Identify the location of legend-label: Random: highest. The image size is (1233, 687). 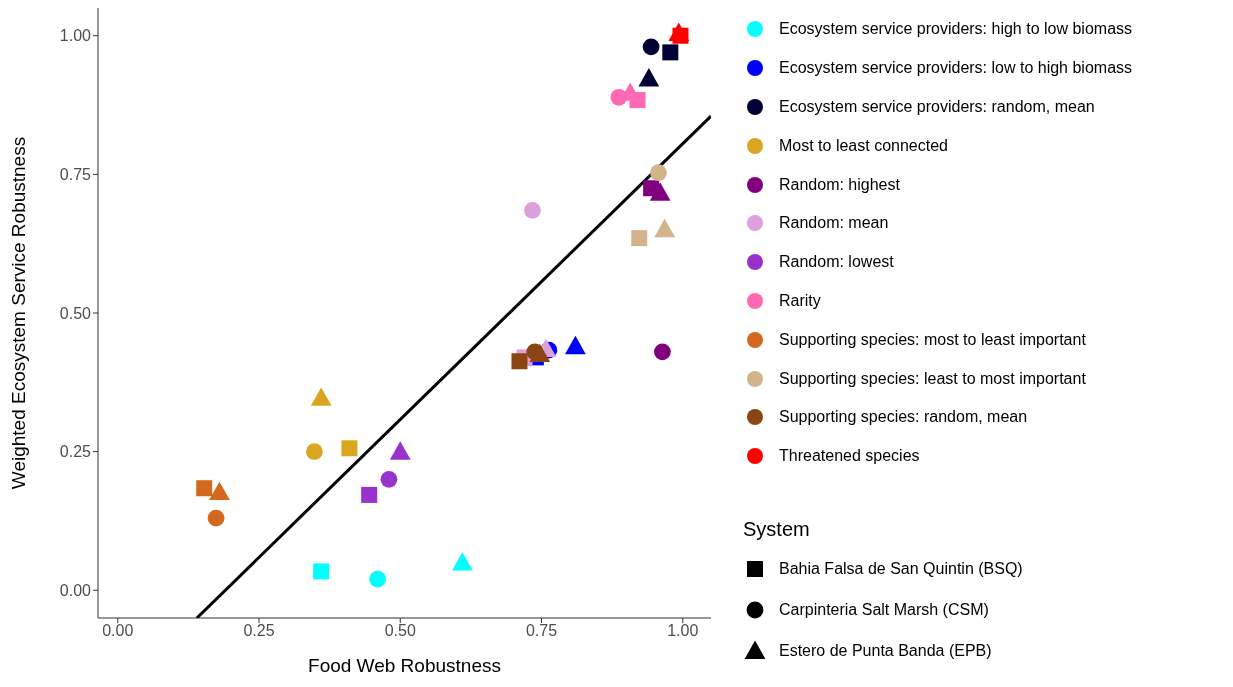
(839, 184).